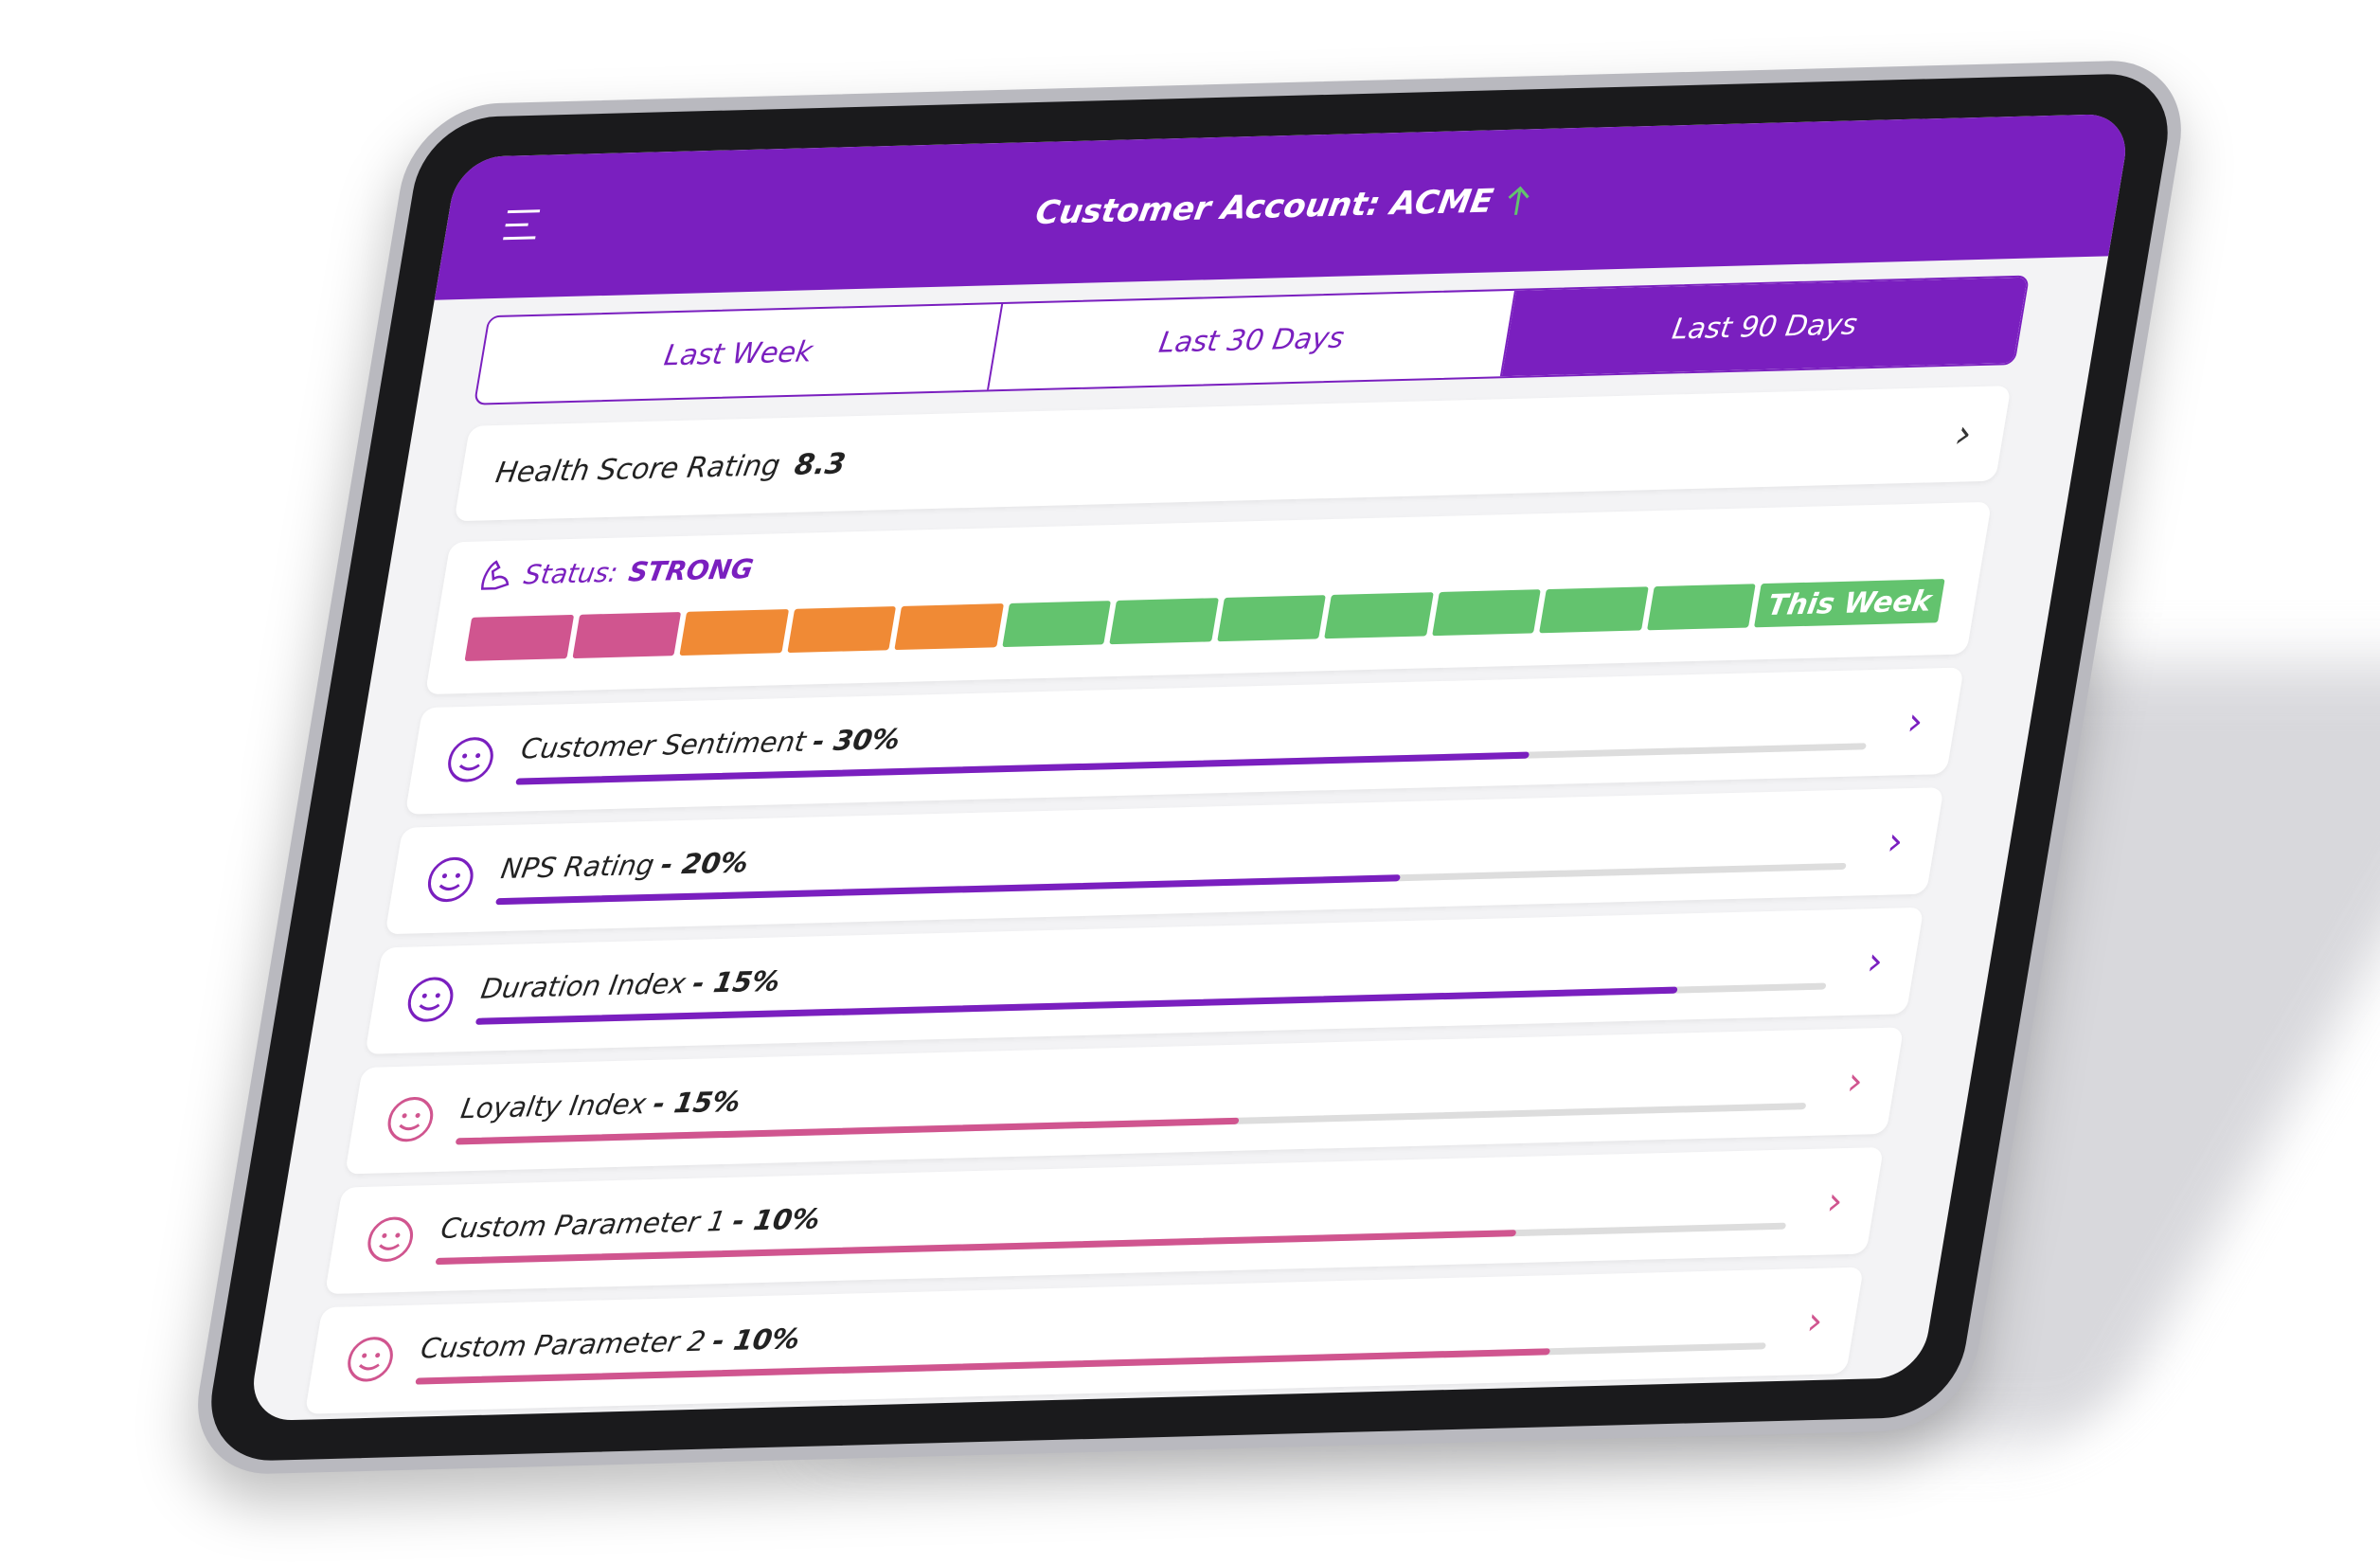 Image resolution: width=2380 pixels, height=1564 pixels. I want to click on metric-card: Custom Parameter 2- 10% ›, so click(1084, 1340).